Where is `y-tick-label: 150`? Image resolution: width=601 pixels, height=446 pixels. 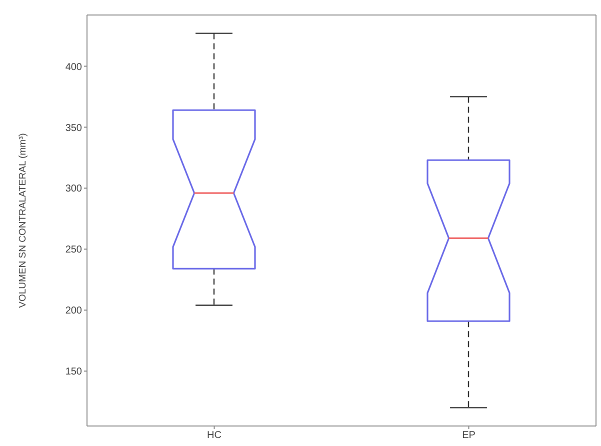
y-tick-label: 150 is located at coordinates (73, 372).